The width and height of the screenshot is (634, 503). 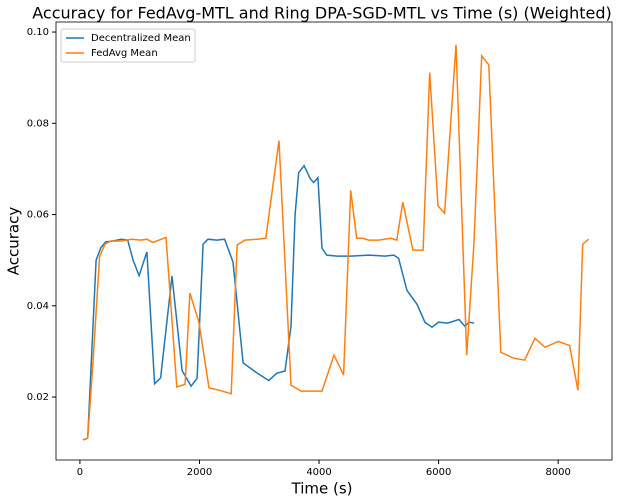 I want to click on x-tick-label: 4000, so click(x=318, y=472).